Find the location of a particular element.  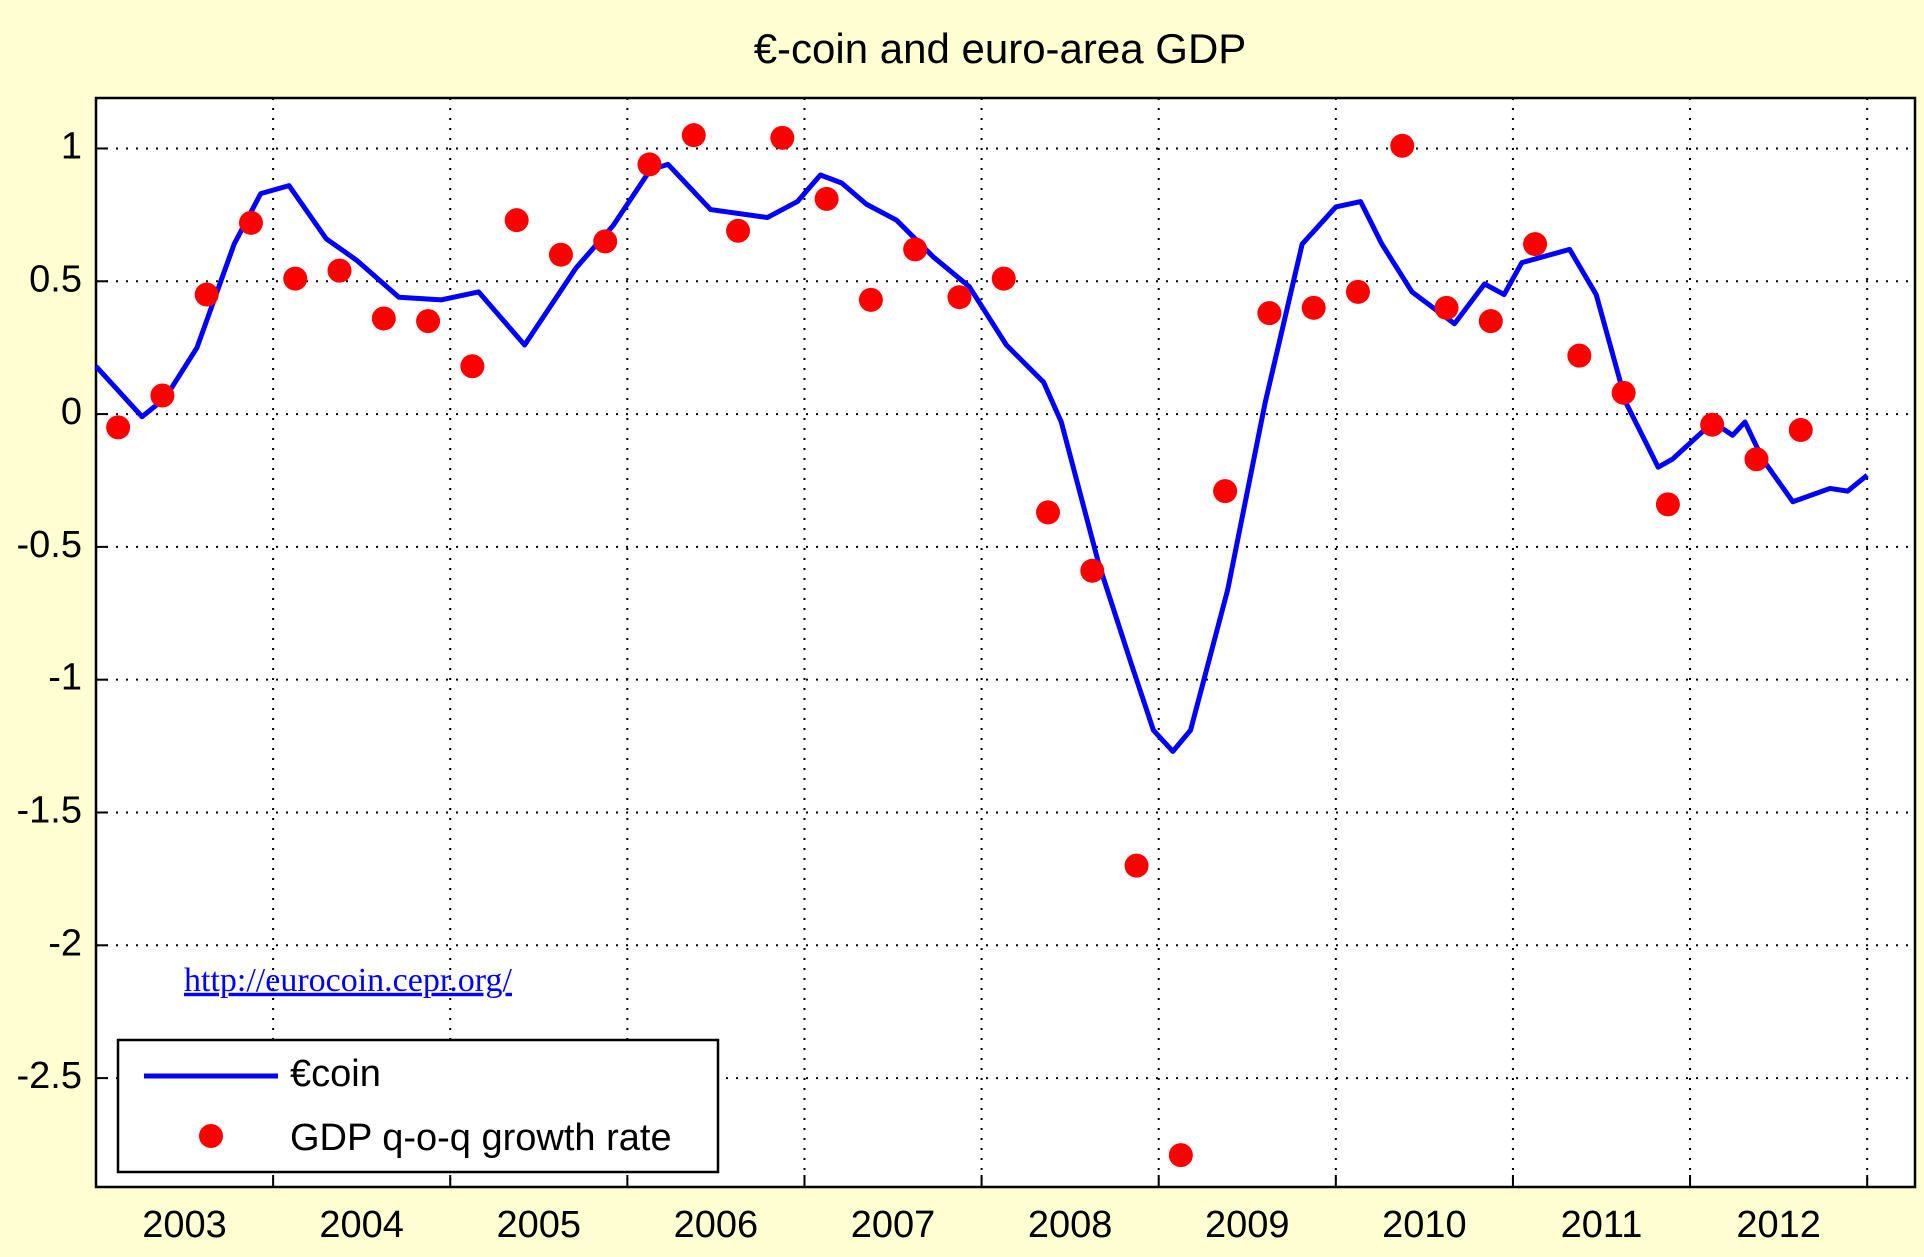

y-tick-label: 0.5 is located at coordinates (55, 279).